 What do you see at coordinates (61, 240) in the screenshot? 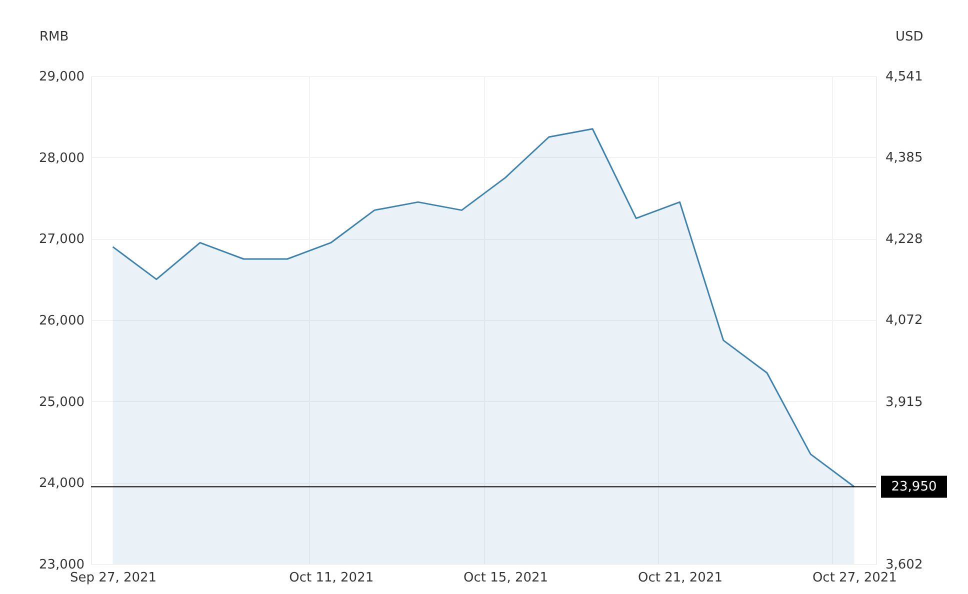
I see `y-tick-label: 27,000` at bounding box center [61, 240].